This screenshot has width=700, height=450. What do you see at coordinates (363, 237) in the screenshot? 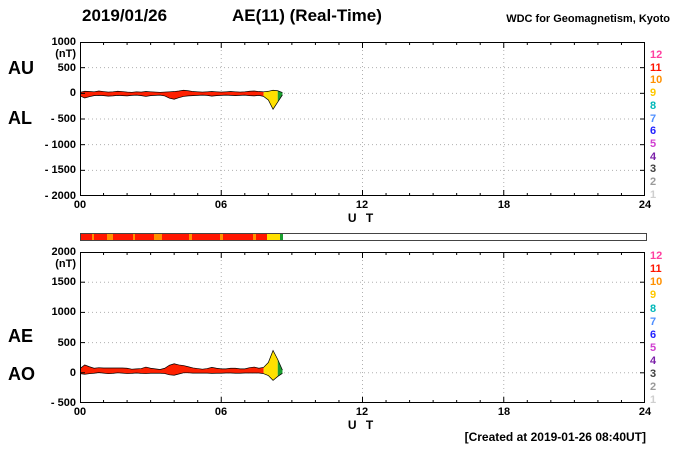
I see `station-availability-bar` at bounding box center [363, 237].